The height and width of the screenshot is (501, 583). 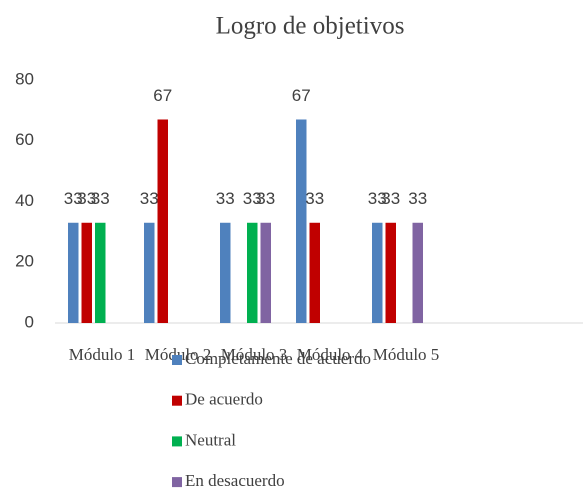 What do you see at coordinates (178, 354) in the screenshot?
I see `x-tick-label: Módulo 2` at bounding box center [178, 354].